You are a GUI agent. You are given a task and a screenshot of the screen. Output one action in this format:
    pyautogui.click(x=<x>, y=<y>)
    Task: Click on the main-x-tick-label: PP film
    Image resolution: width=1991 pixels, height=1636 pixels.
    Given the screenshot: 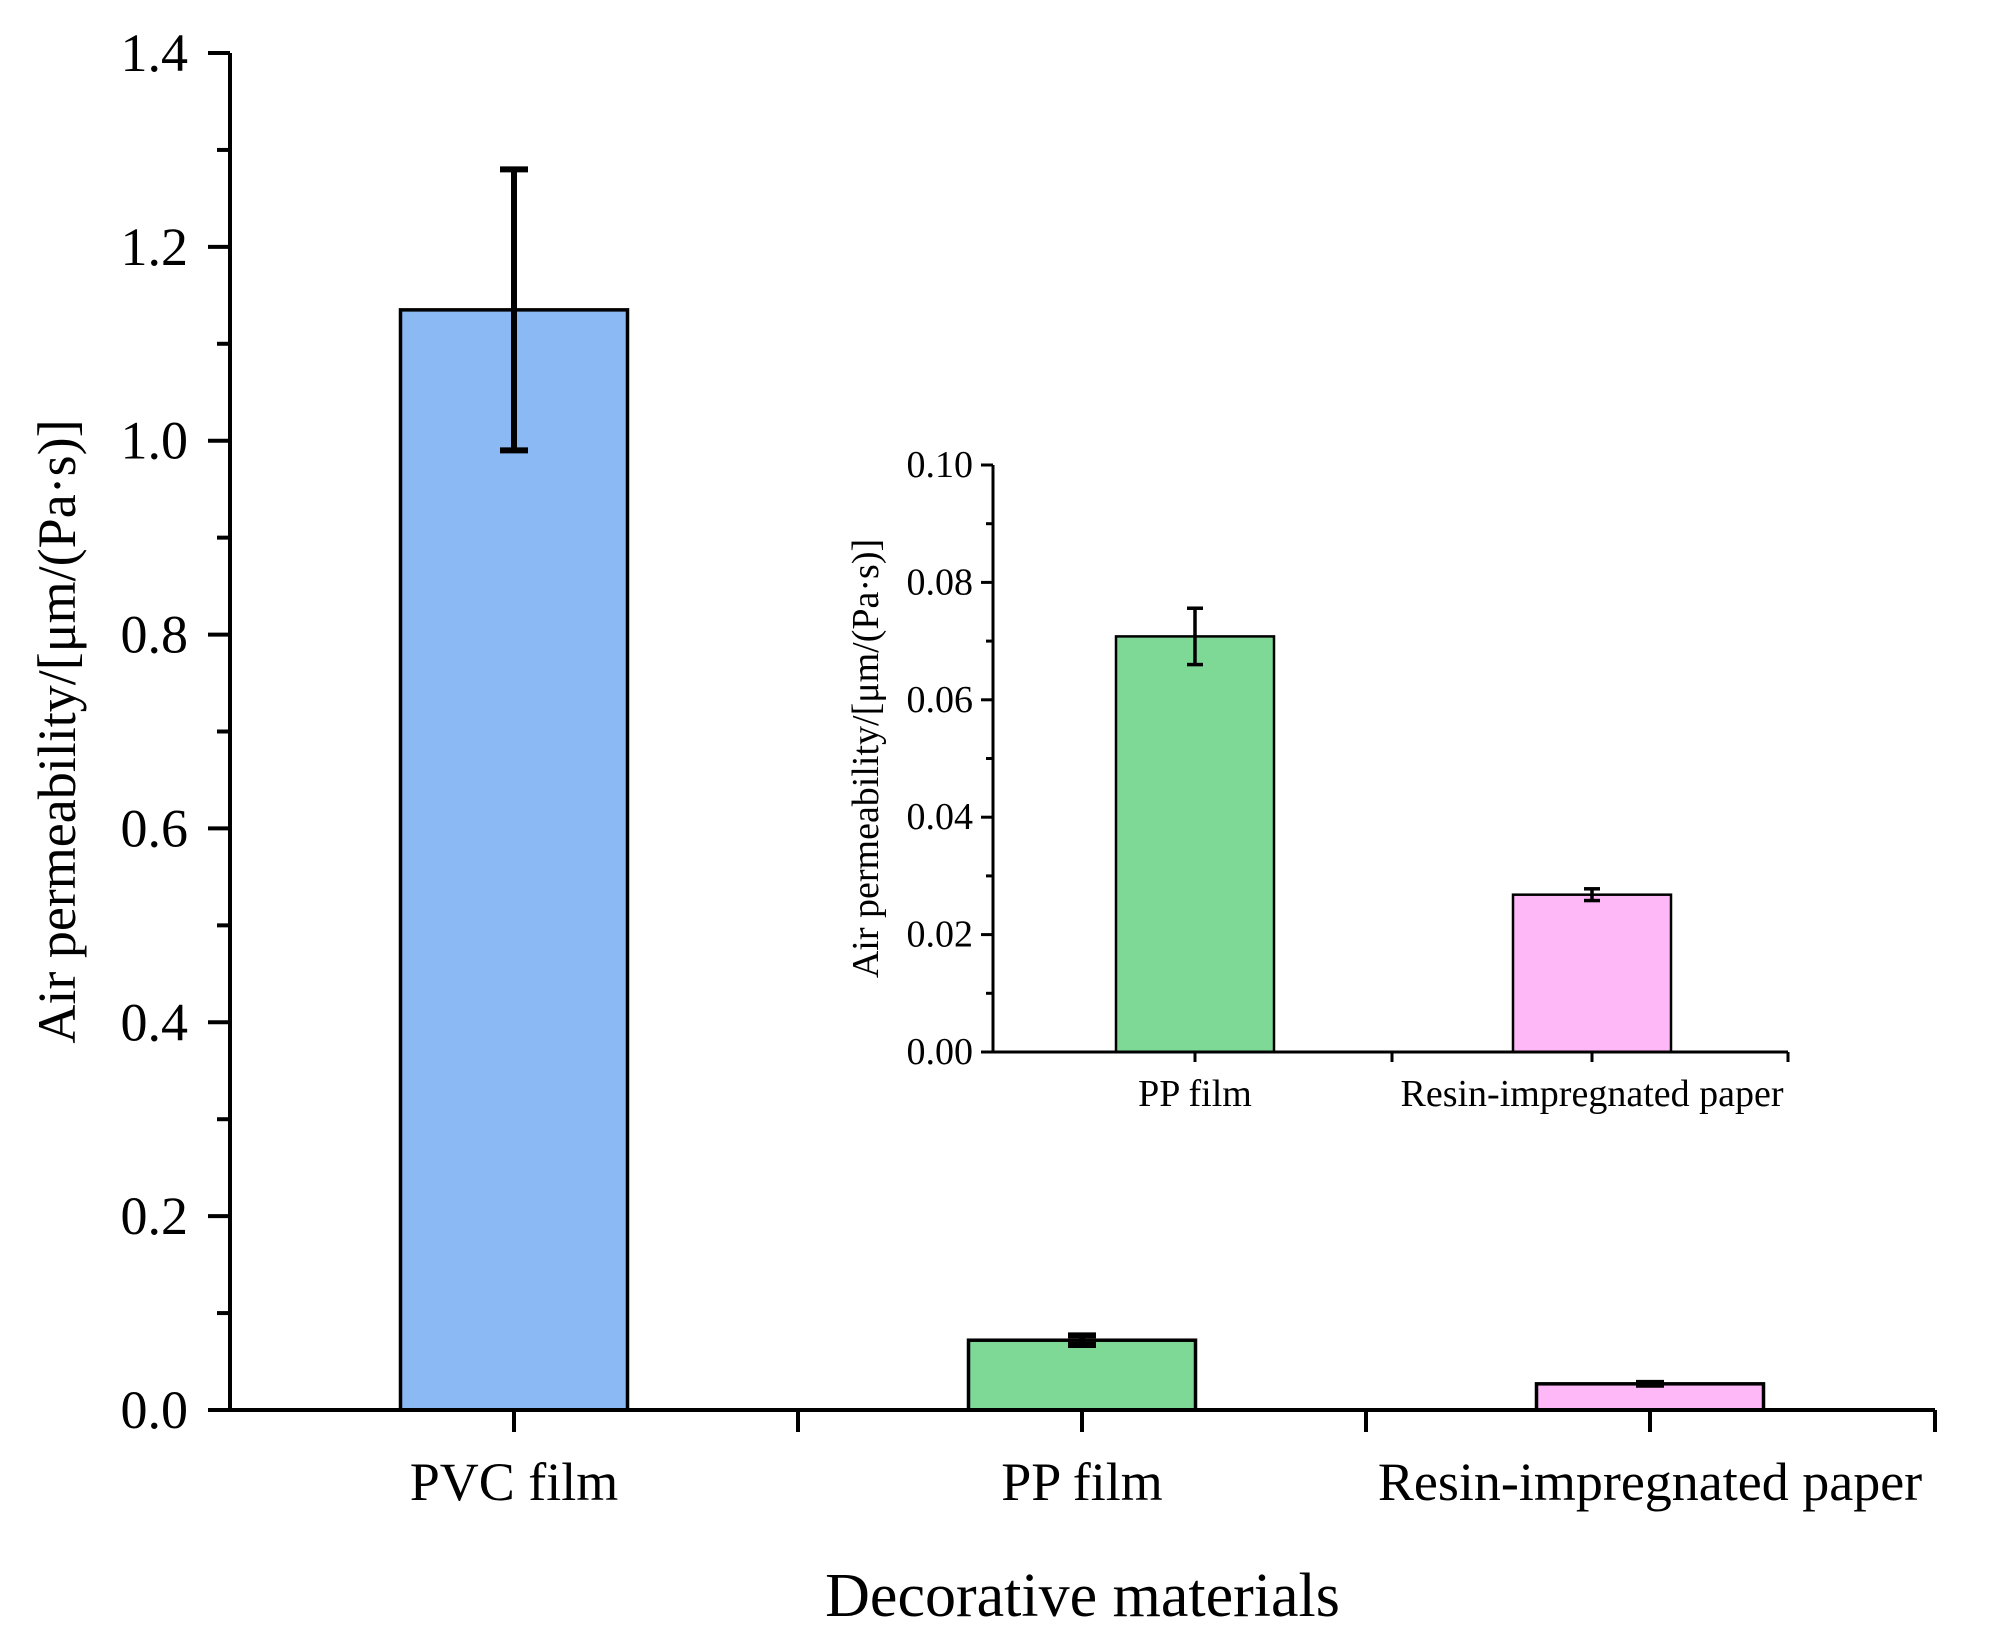 What is the action you would take?
    pyautogui.click(x=1082, y=1482)
    